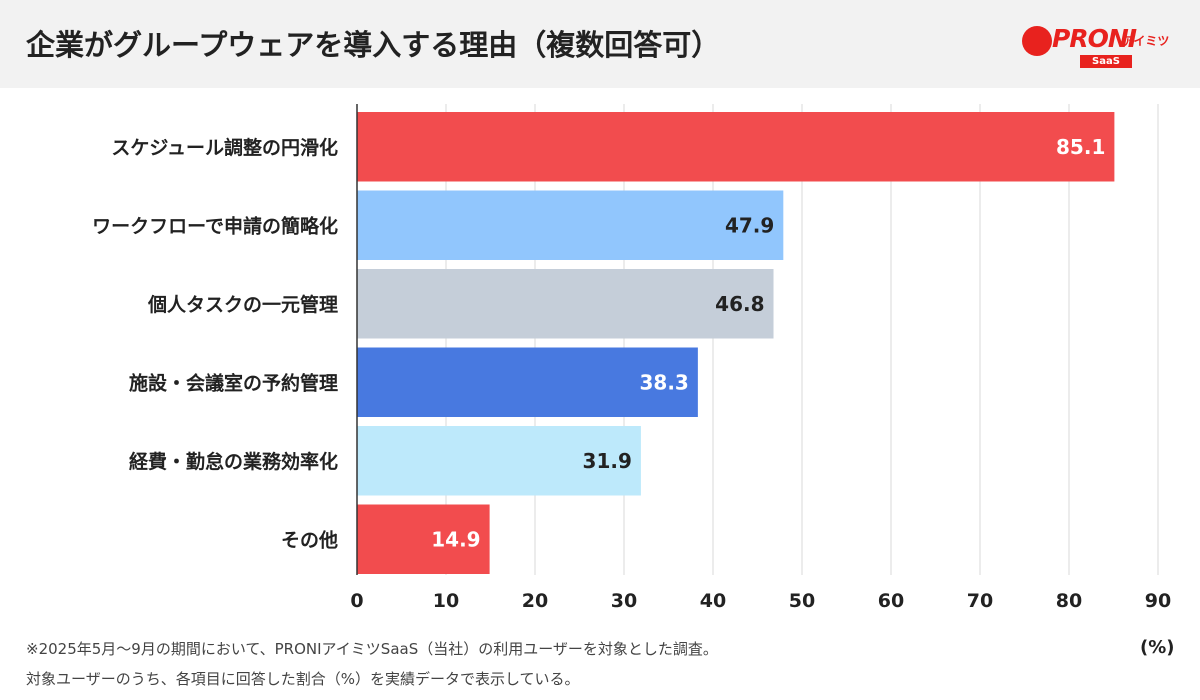  I want to click on data-label: 47.9, so click(749, 225).